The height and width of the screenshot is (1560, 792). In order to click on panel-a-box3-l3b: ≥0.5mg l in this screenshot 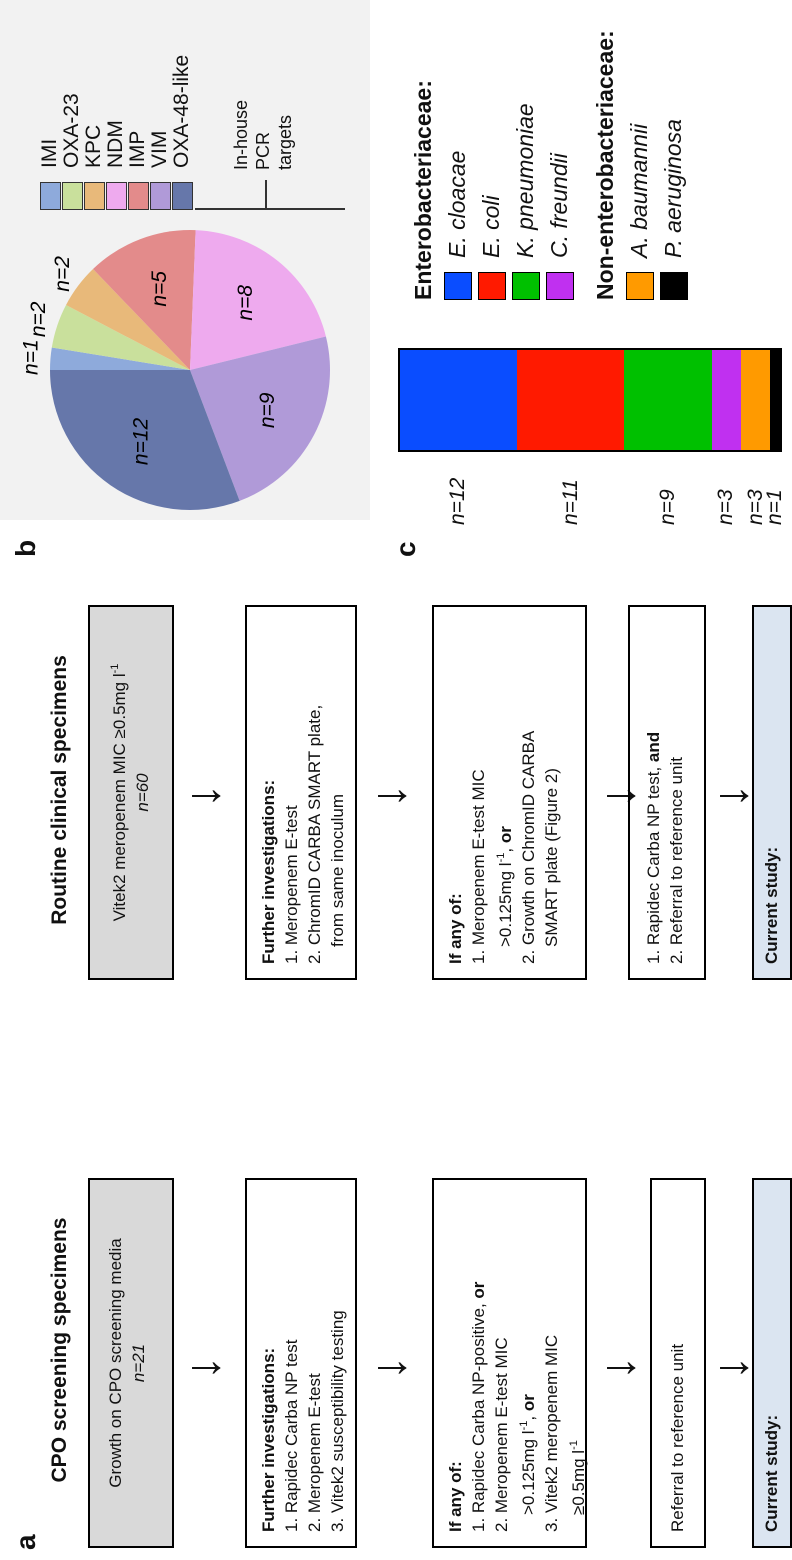, I will do `click(578, 1482)`.